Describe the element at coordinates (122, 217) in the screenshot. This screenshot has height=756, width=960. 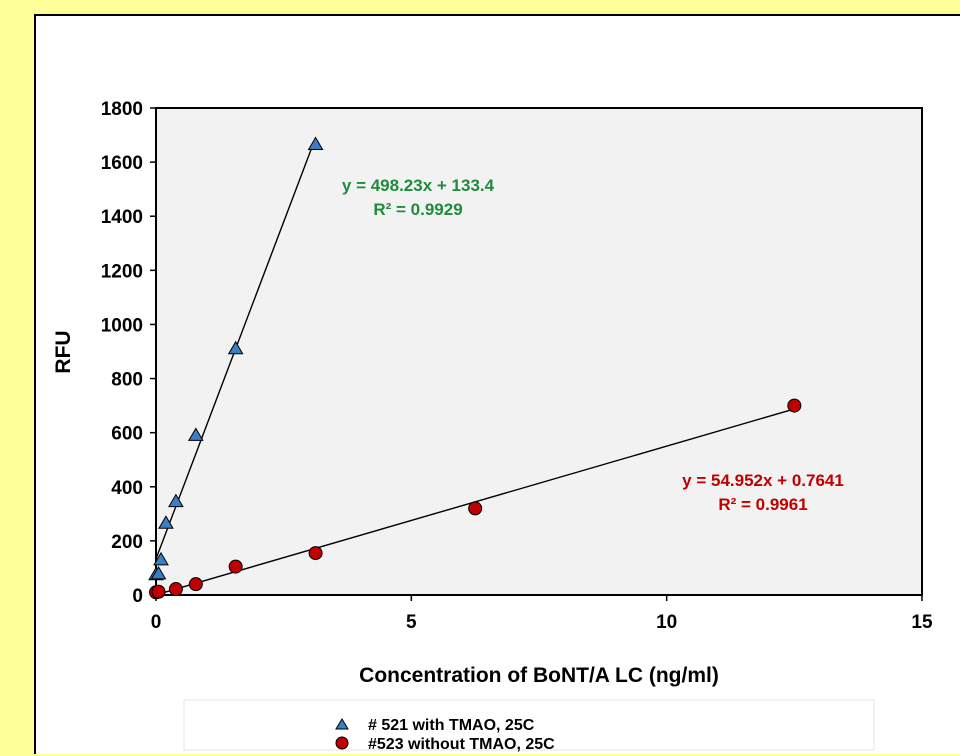
I see `y-tick-label: 1400` at that location.